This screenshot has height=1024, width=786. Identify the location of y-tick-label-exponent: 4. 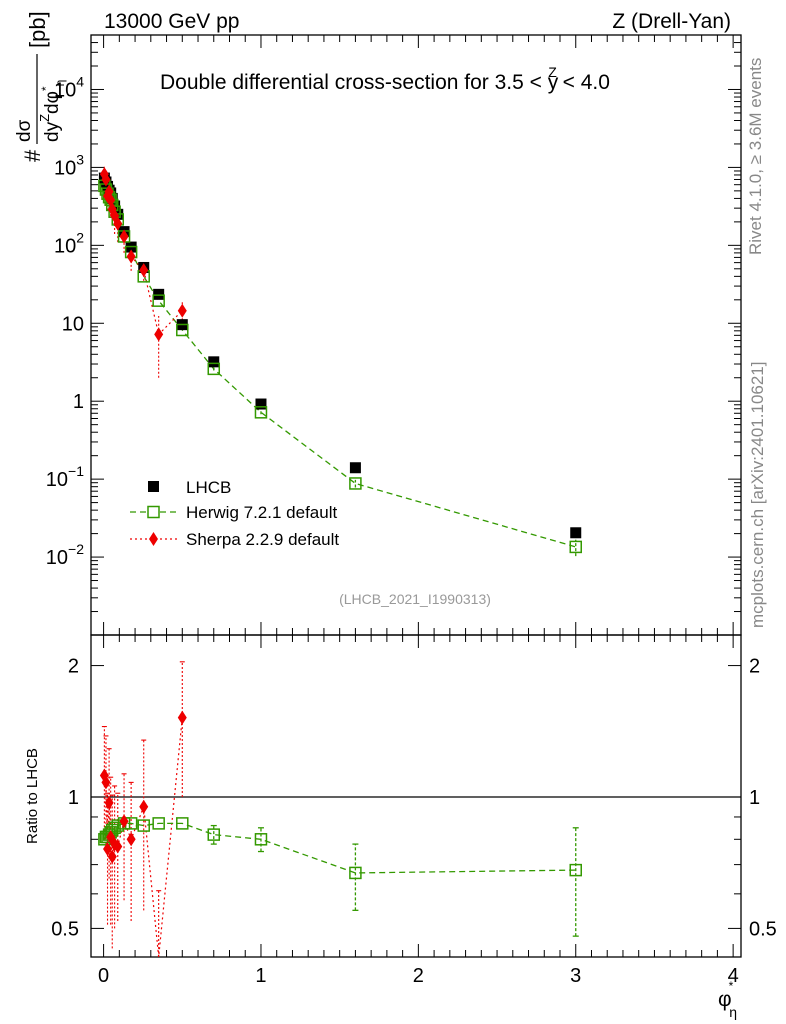
(80, 81).